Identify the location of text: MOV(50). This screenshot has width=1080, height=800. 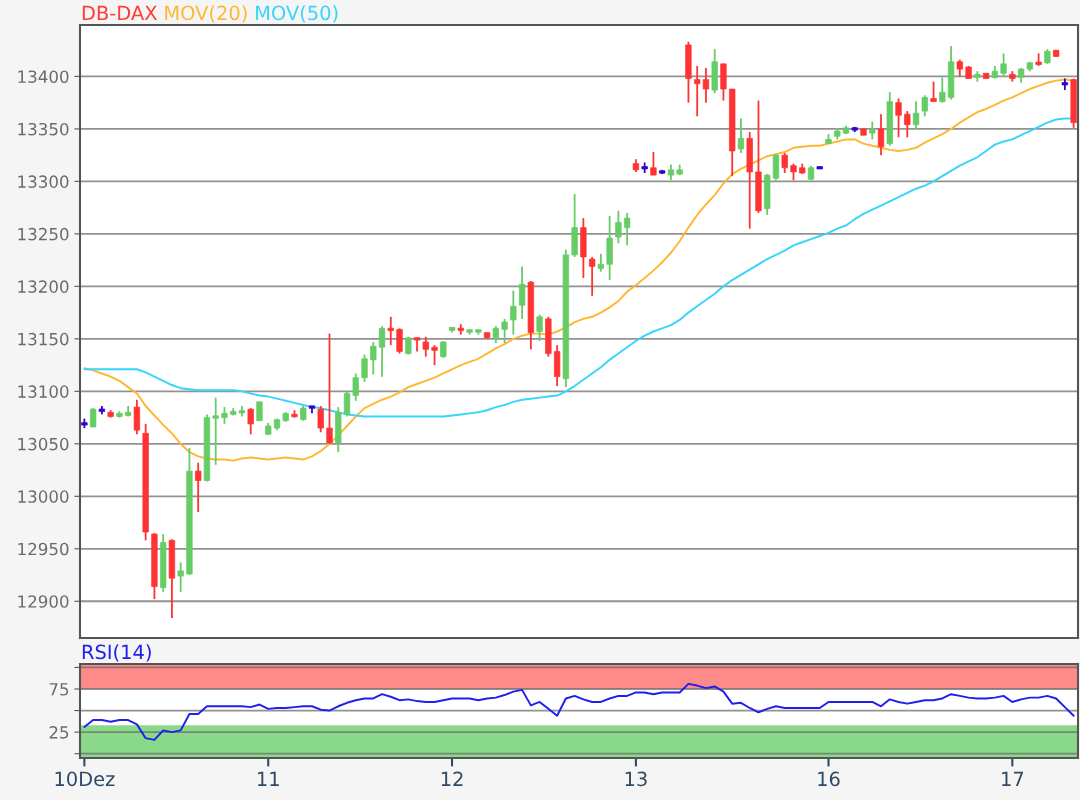
(297, 14).